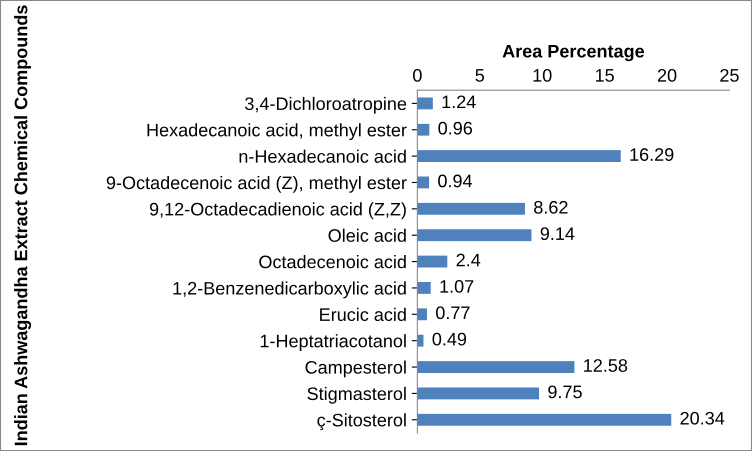  What do you see at coordinates (455, 128) in the screenshot?
I see `data-label: 0.96` at bounding box center [455, 128].